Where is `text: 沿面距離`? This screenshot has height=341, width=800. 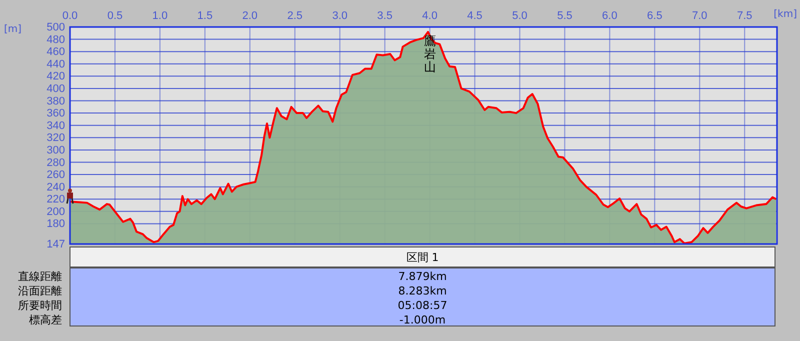
text: 沿面距離 is located at coordinates (40, 291).